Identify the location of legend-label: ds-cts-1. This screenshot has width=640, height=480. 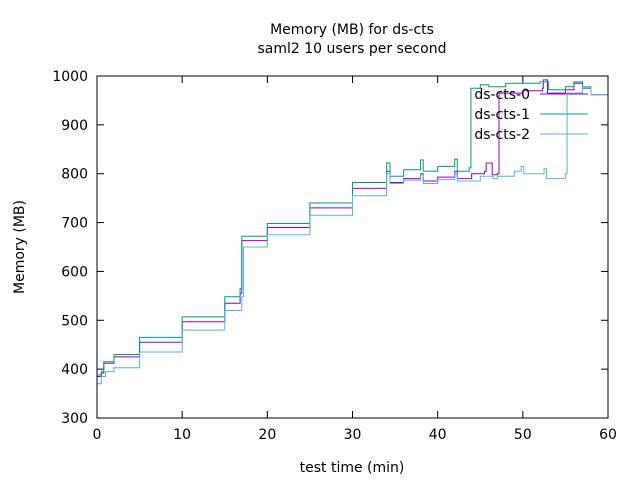
(502, 115).